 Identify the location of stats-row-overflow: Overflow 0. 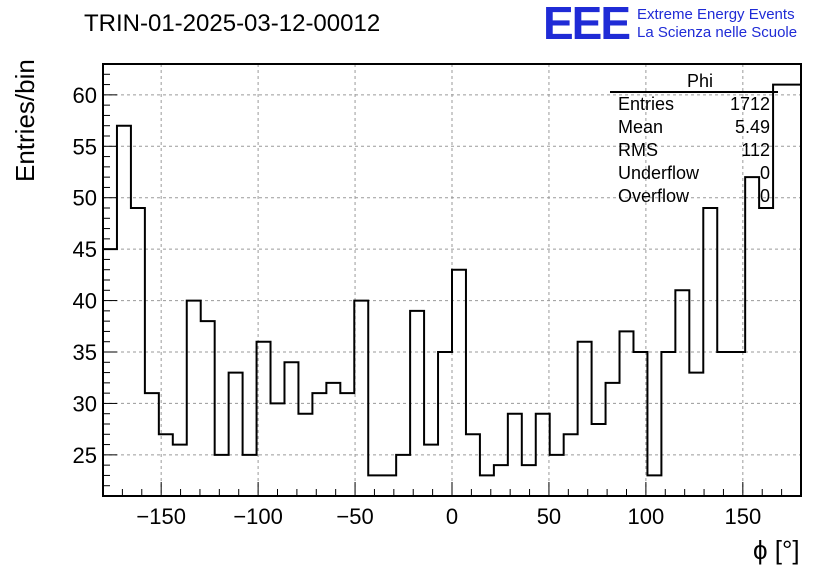
(694, 196).